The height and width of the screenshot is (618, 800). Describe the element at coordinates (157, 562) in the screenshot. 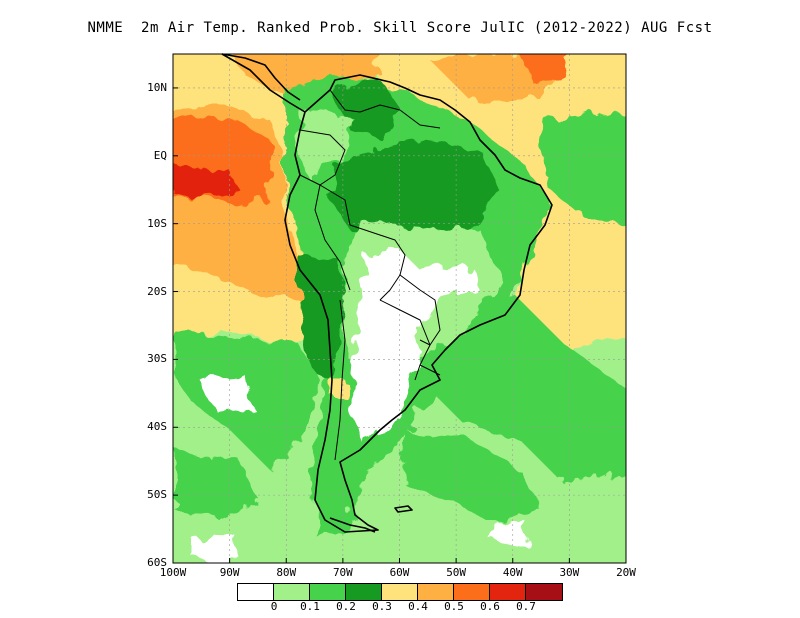

I see `latitude-label: 60S` at that location.